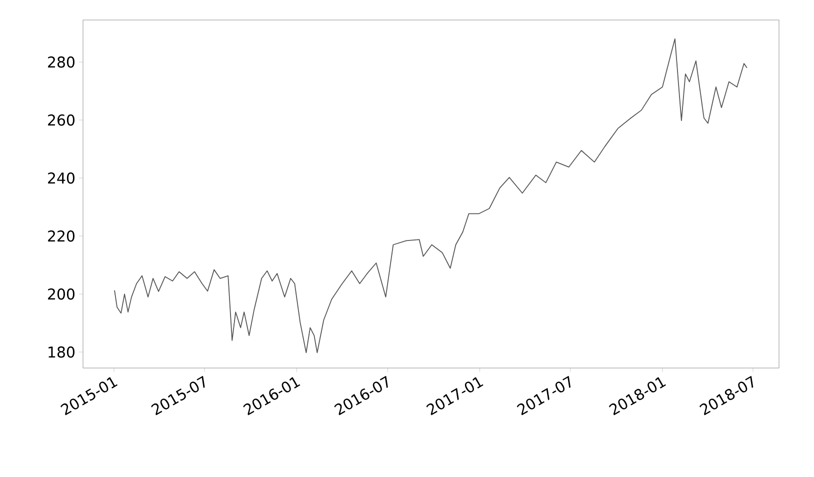 The image size is (814, 477). What do you see at coordinates (61, 352) in the screenshot?
I see `y-tick-label: 180` at bounding box center [61, 352].